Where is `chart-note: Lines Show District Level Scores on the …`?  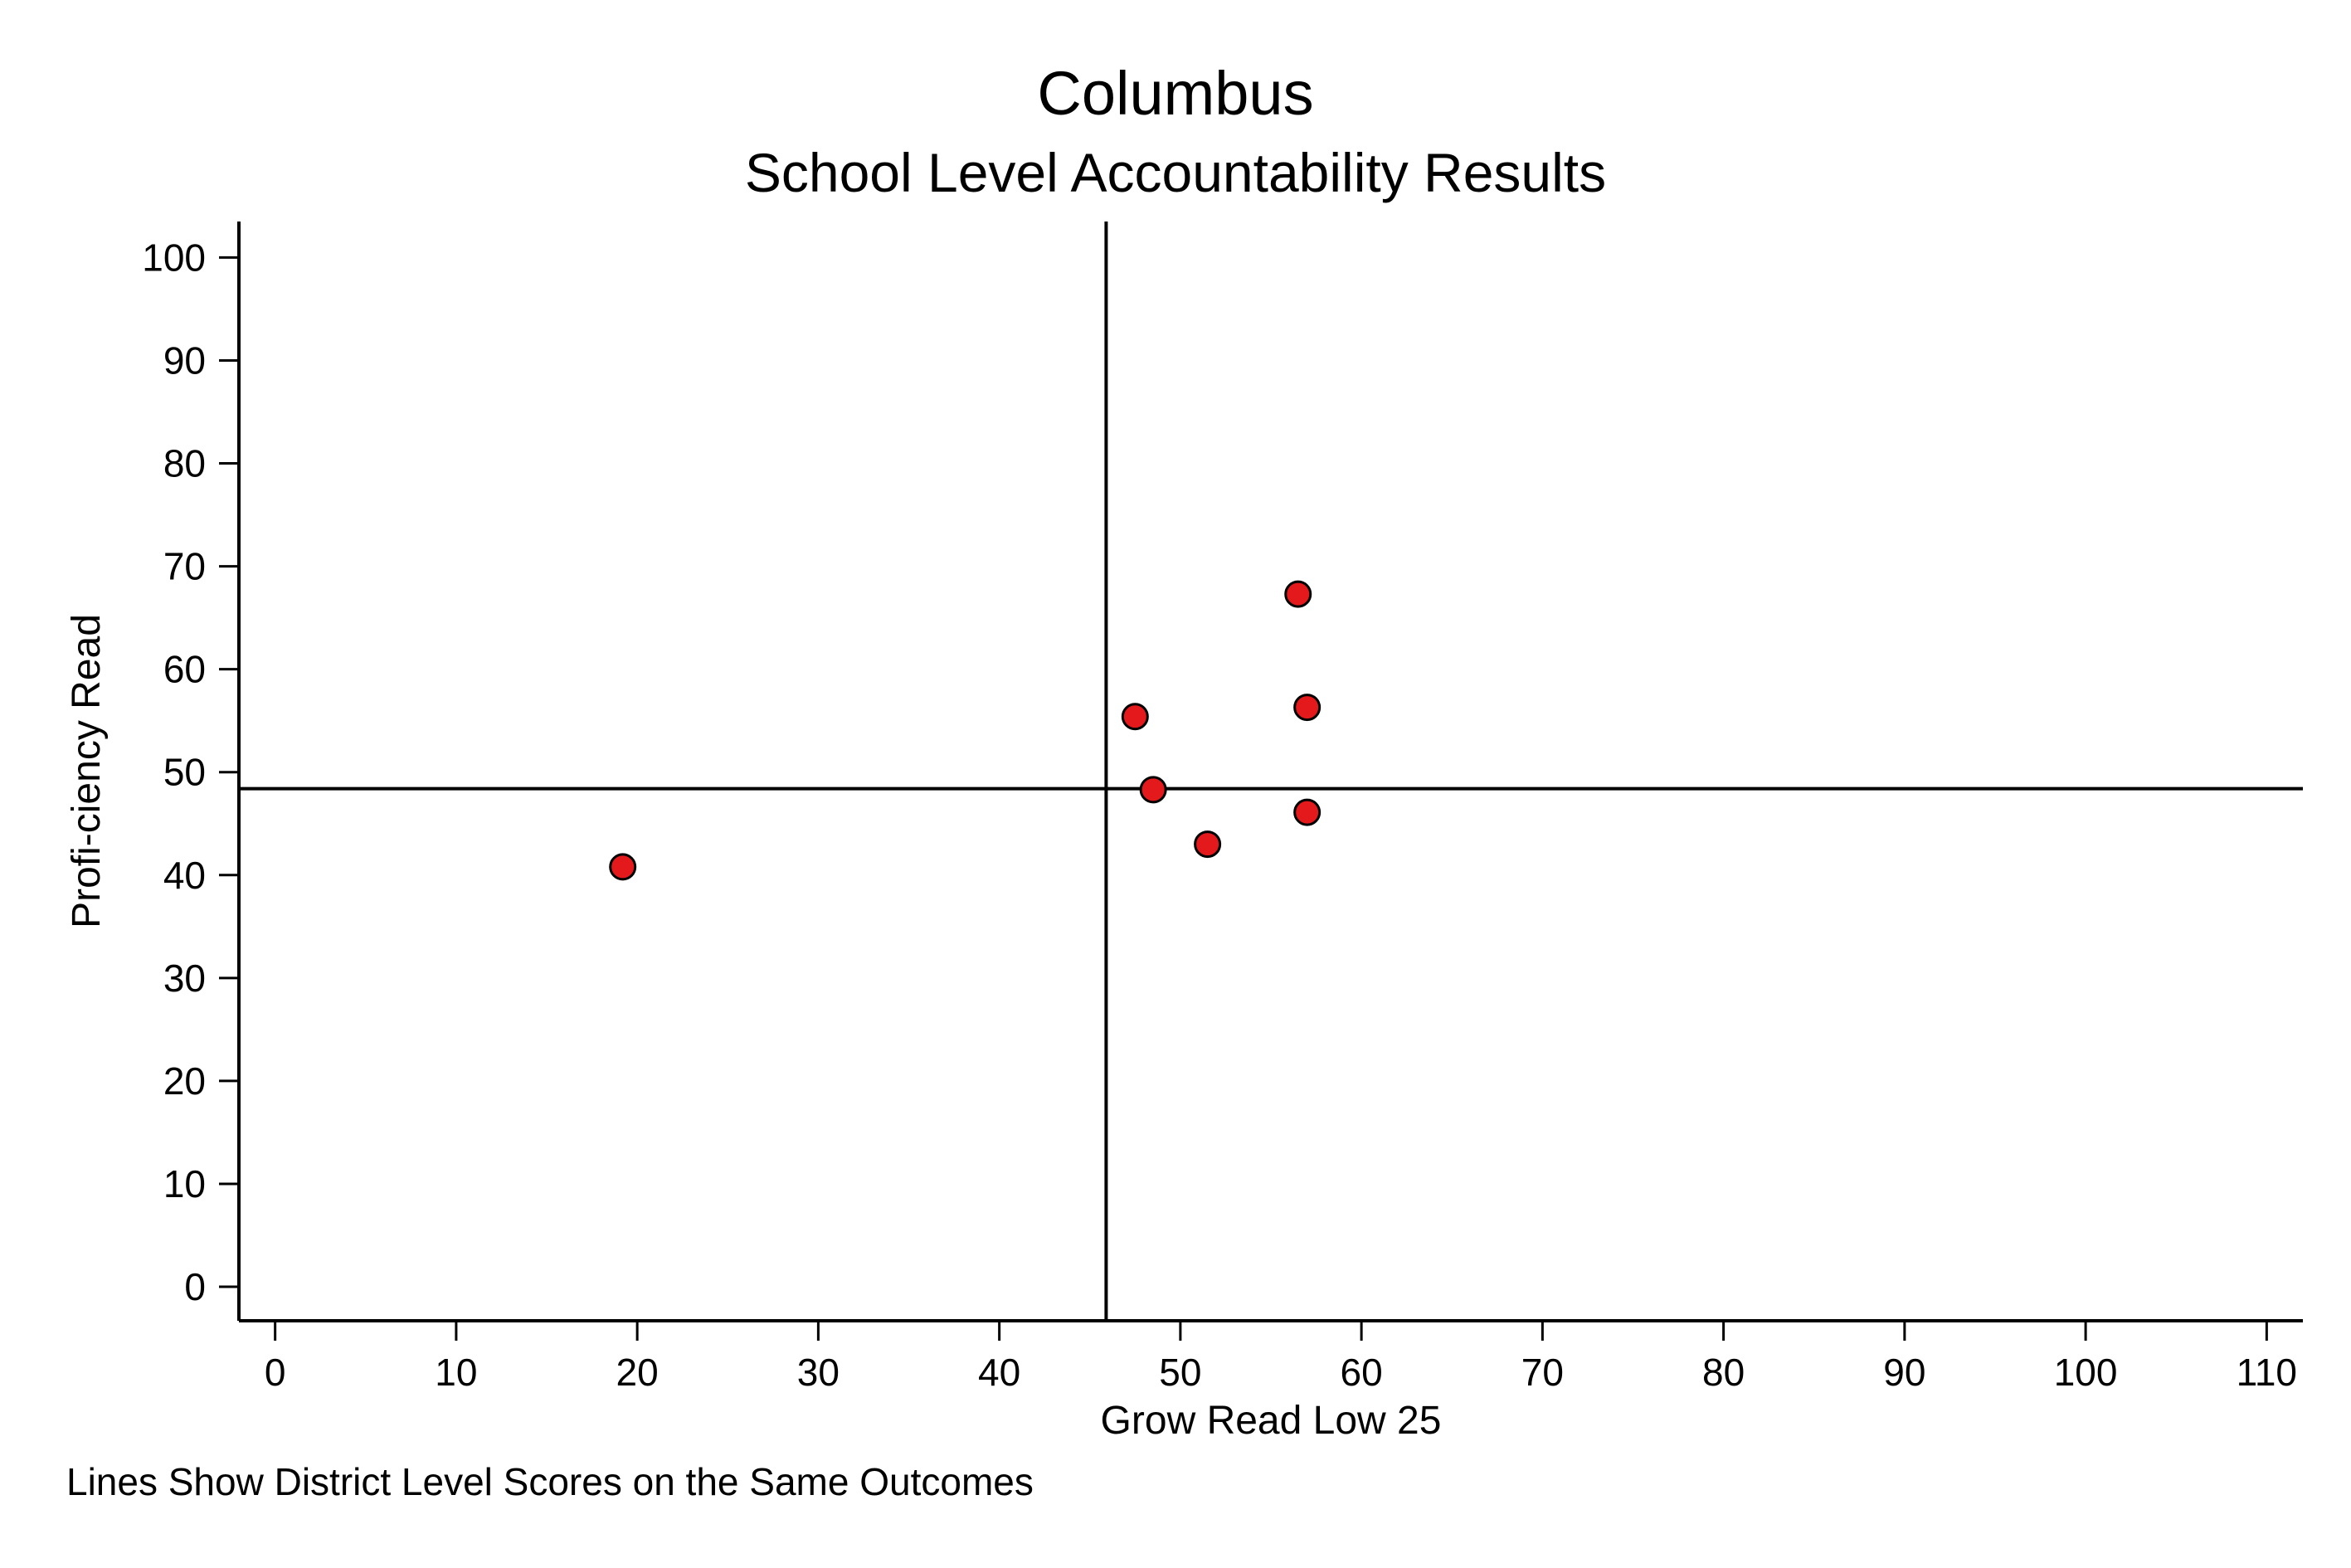 chart-note: Lines Show District Level Scores on the … is located at coordinates (550, 1481).